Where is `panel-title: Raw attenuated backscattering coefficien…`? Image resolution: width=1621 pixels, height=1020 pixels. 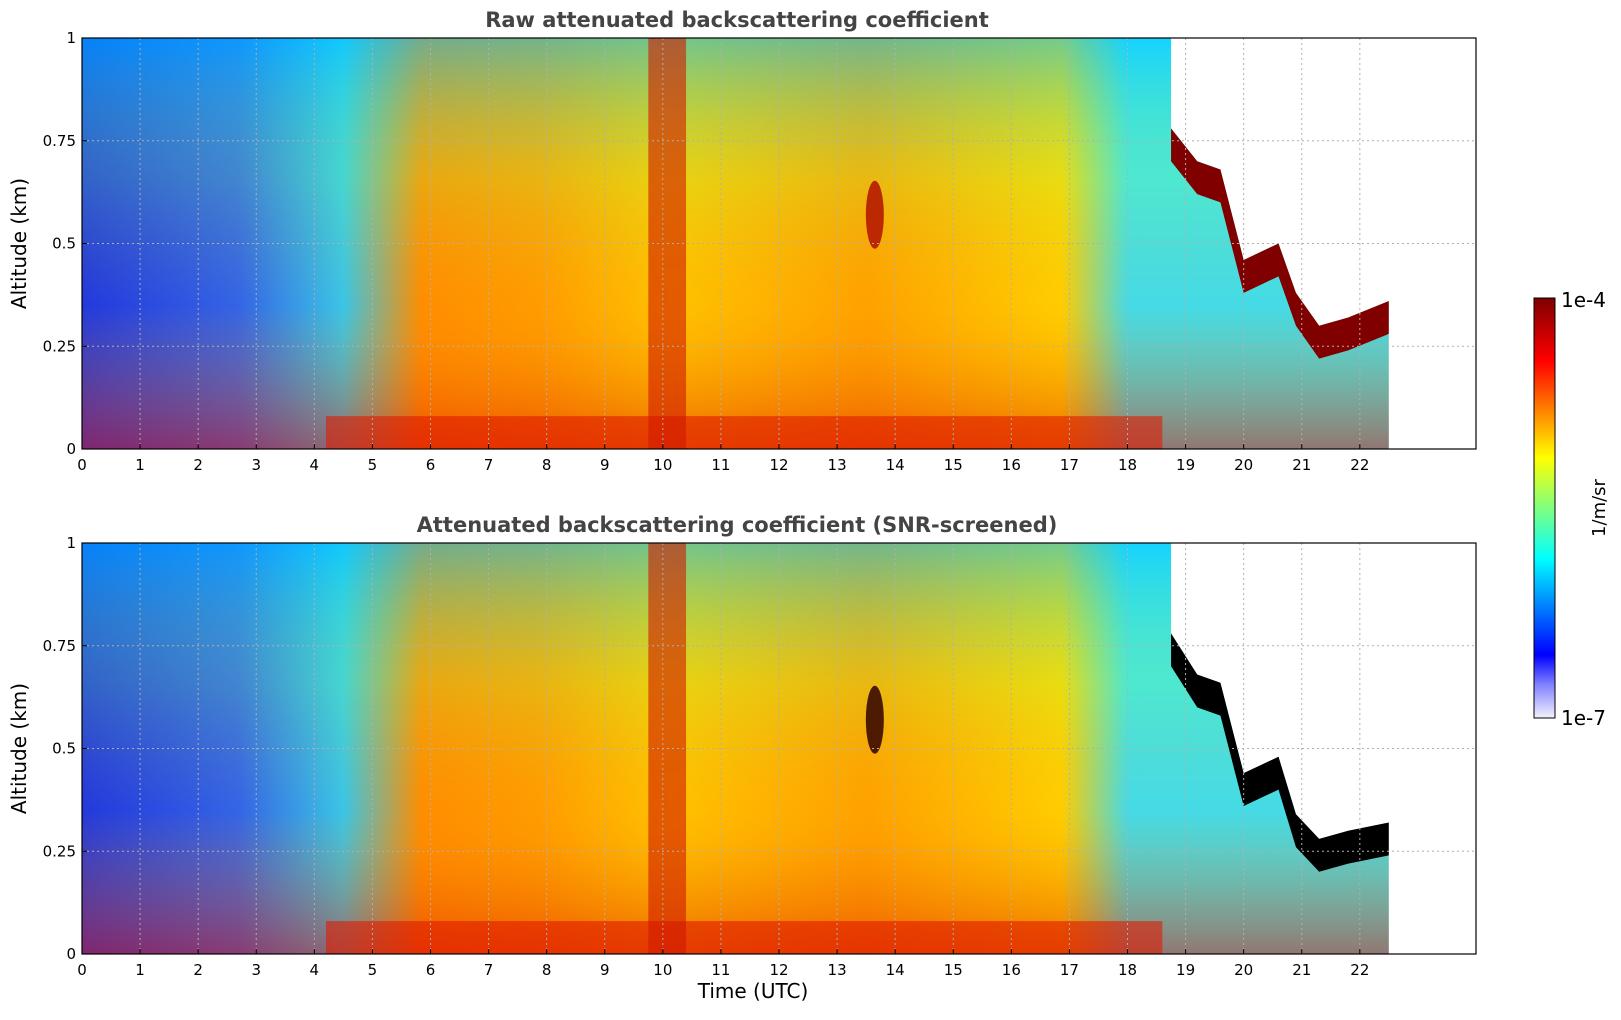
panel-title: Raw attenuated backscattering coefficien… is located at coordinates (737, 20).